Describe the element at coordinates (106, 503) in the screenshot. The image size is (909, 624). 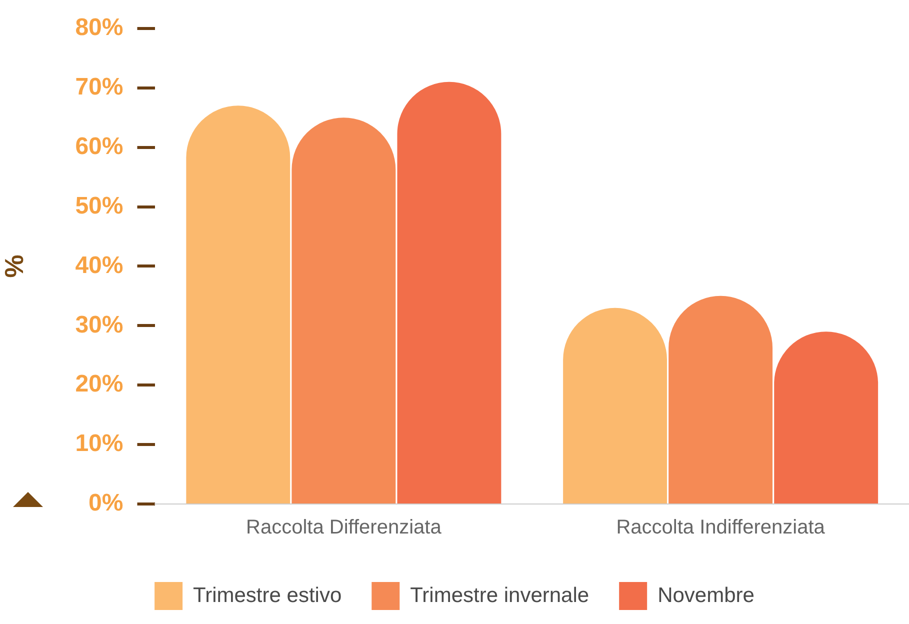
I see `y-tick-label: 0%` at that location.